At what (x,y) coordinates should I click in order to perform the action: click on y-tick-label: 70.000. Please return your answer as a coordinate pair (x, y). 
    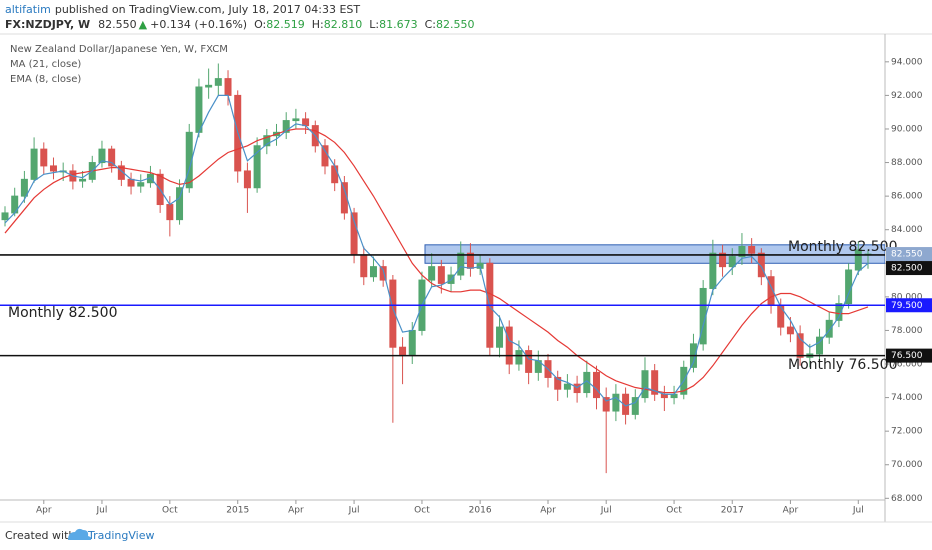
    Looking at the image, I should click on (907, 465).